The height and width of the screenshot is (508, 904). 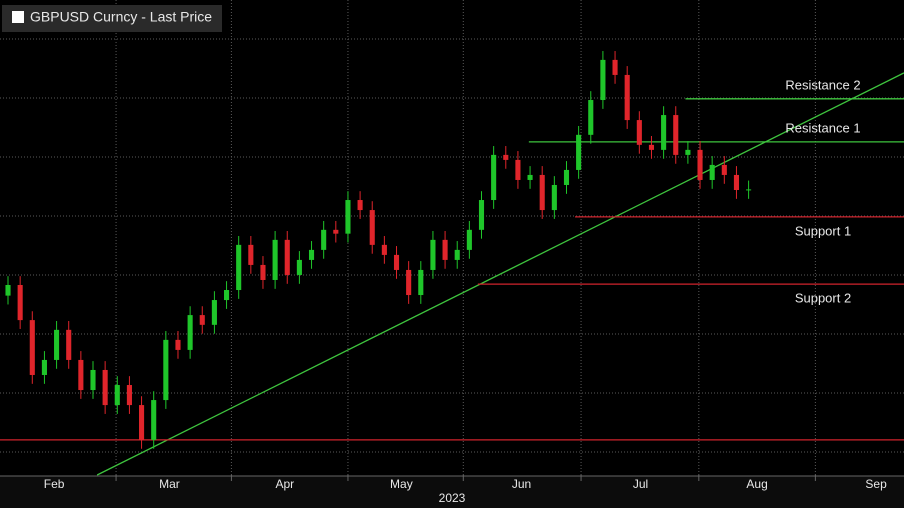 What do you see at coordinates (823, 230) in the screenshot?
I see `level-label: Support 1` at bounding box center [823, 230].